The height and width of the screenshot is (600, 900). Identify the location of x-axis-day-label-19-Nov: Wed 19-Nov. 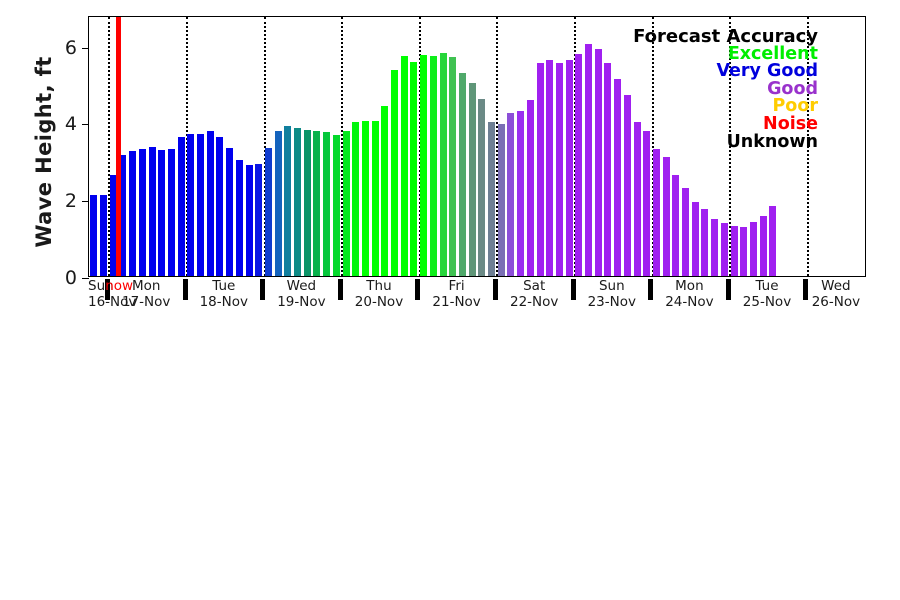
(302, 294).